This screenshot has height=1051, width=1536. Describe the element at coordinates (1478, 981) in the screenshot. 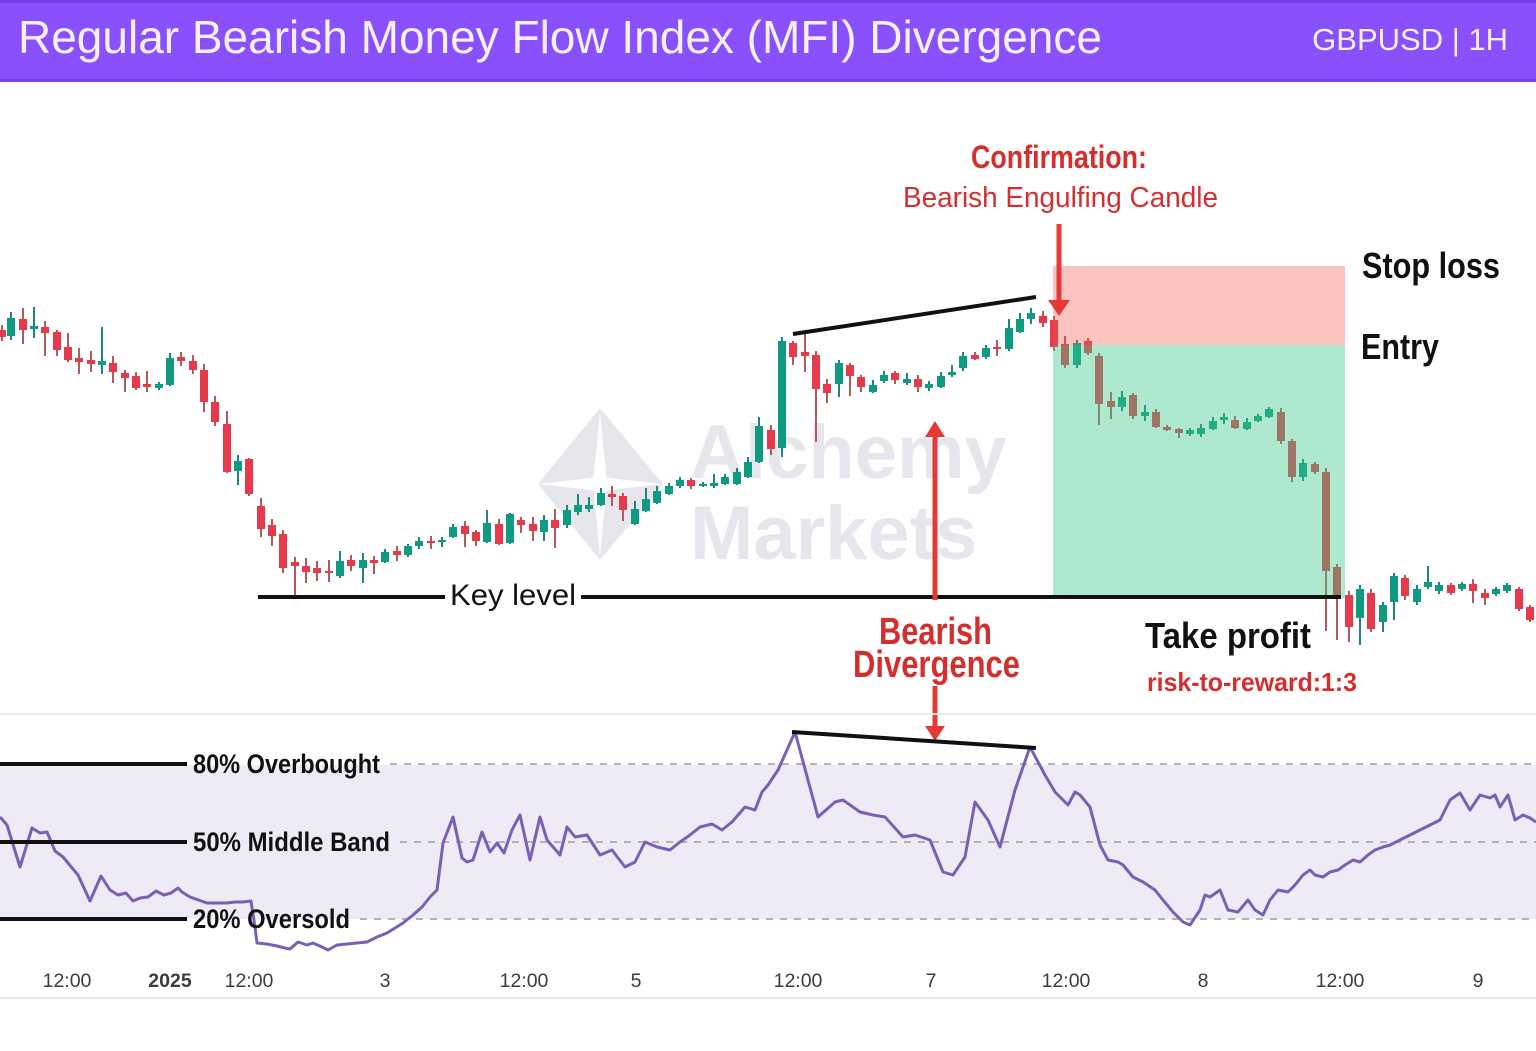

I see `svg-text: 9` at that location.